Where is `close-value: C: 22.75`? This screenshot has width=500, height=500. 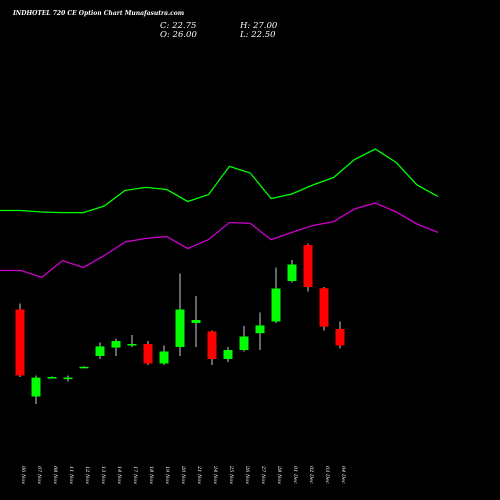 close-value: C: 22.75 is located at coordinates (178, 26).